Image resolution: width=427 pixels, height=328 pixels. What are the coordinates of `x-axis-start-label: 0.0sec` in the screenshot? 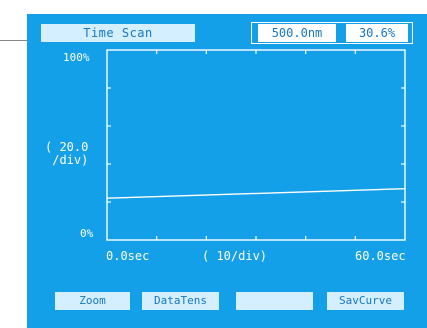 It's located at (128, 256).